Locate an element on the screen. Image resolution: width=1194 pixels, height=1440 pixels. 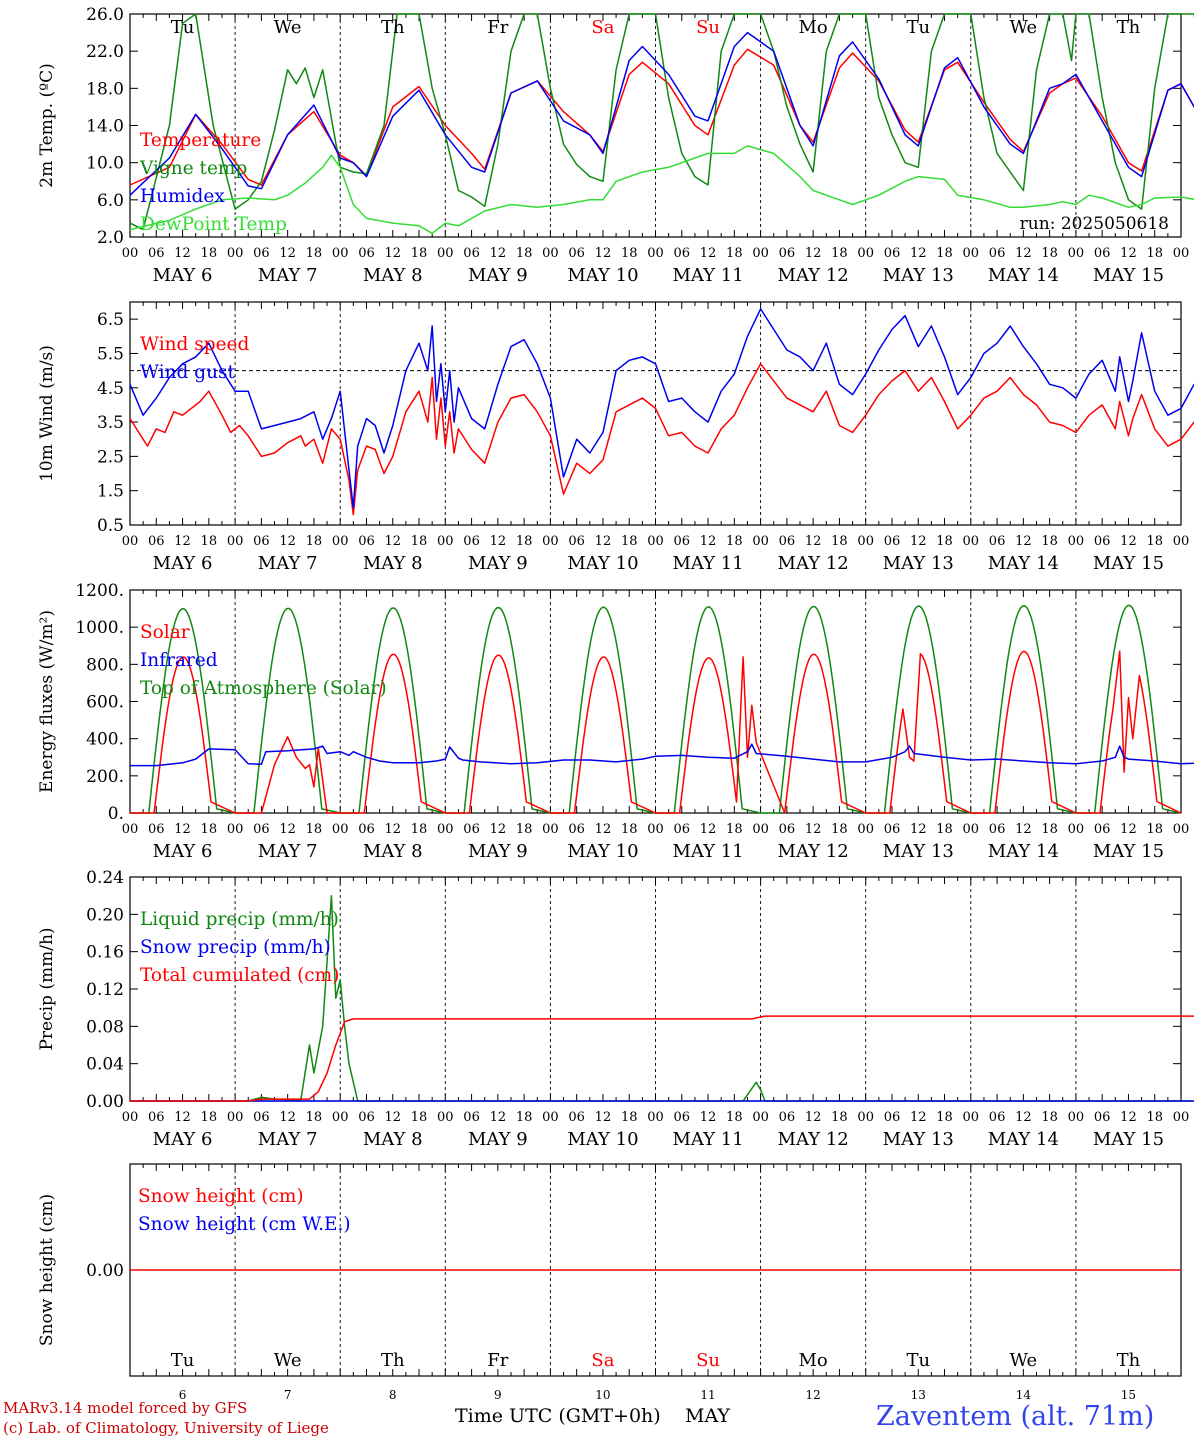
day-number-label: 6 is located at coordinates (183, 1395).